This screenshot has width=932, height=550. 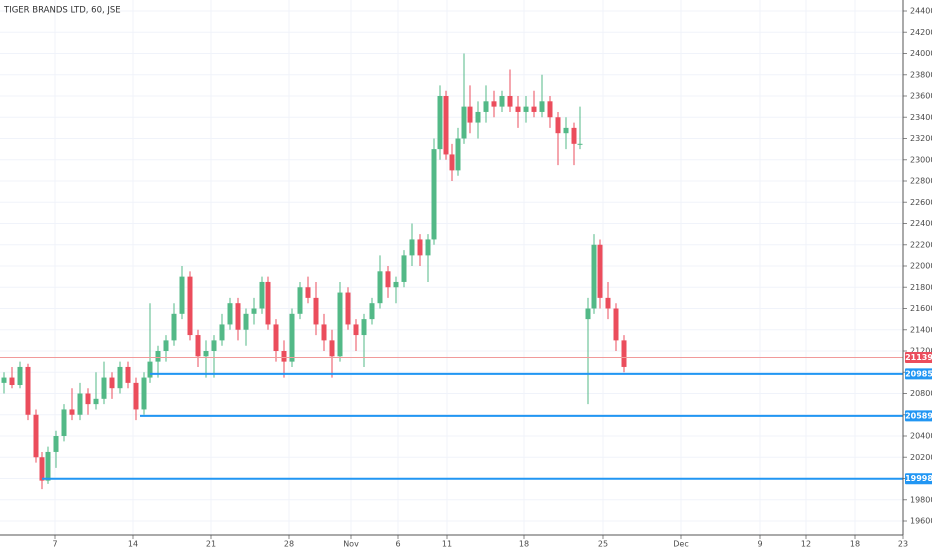 What do you see at coordinates (806, 544) in the screenshot?
I see `x-tick-label: 12` at bounding box center [806, 544].